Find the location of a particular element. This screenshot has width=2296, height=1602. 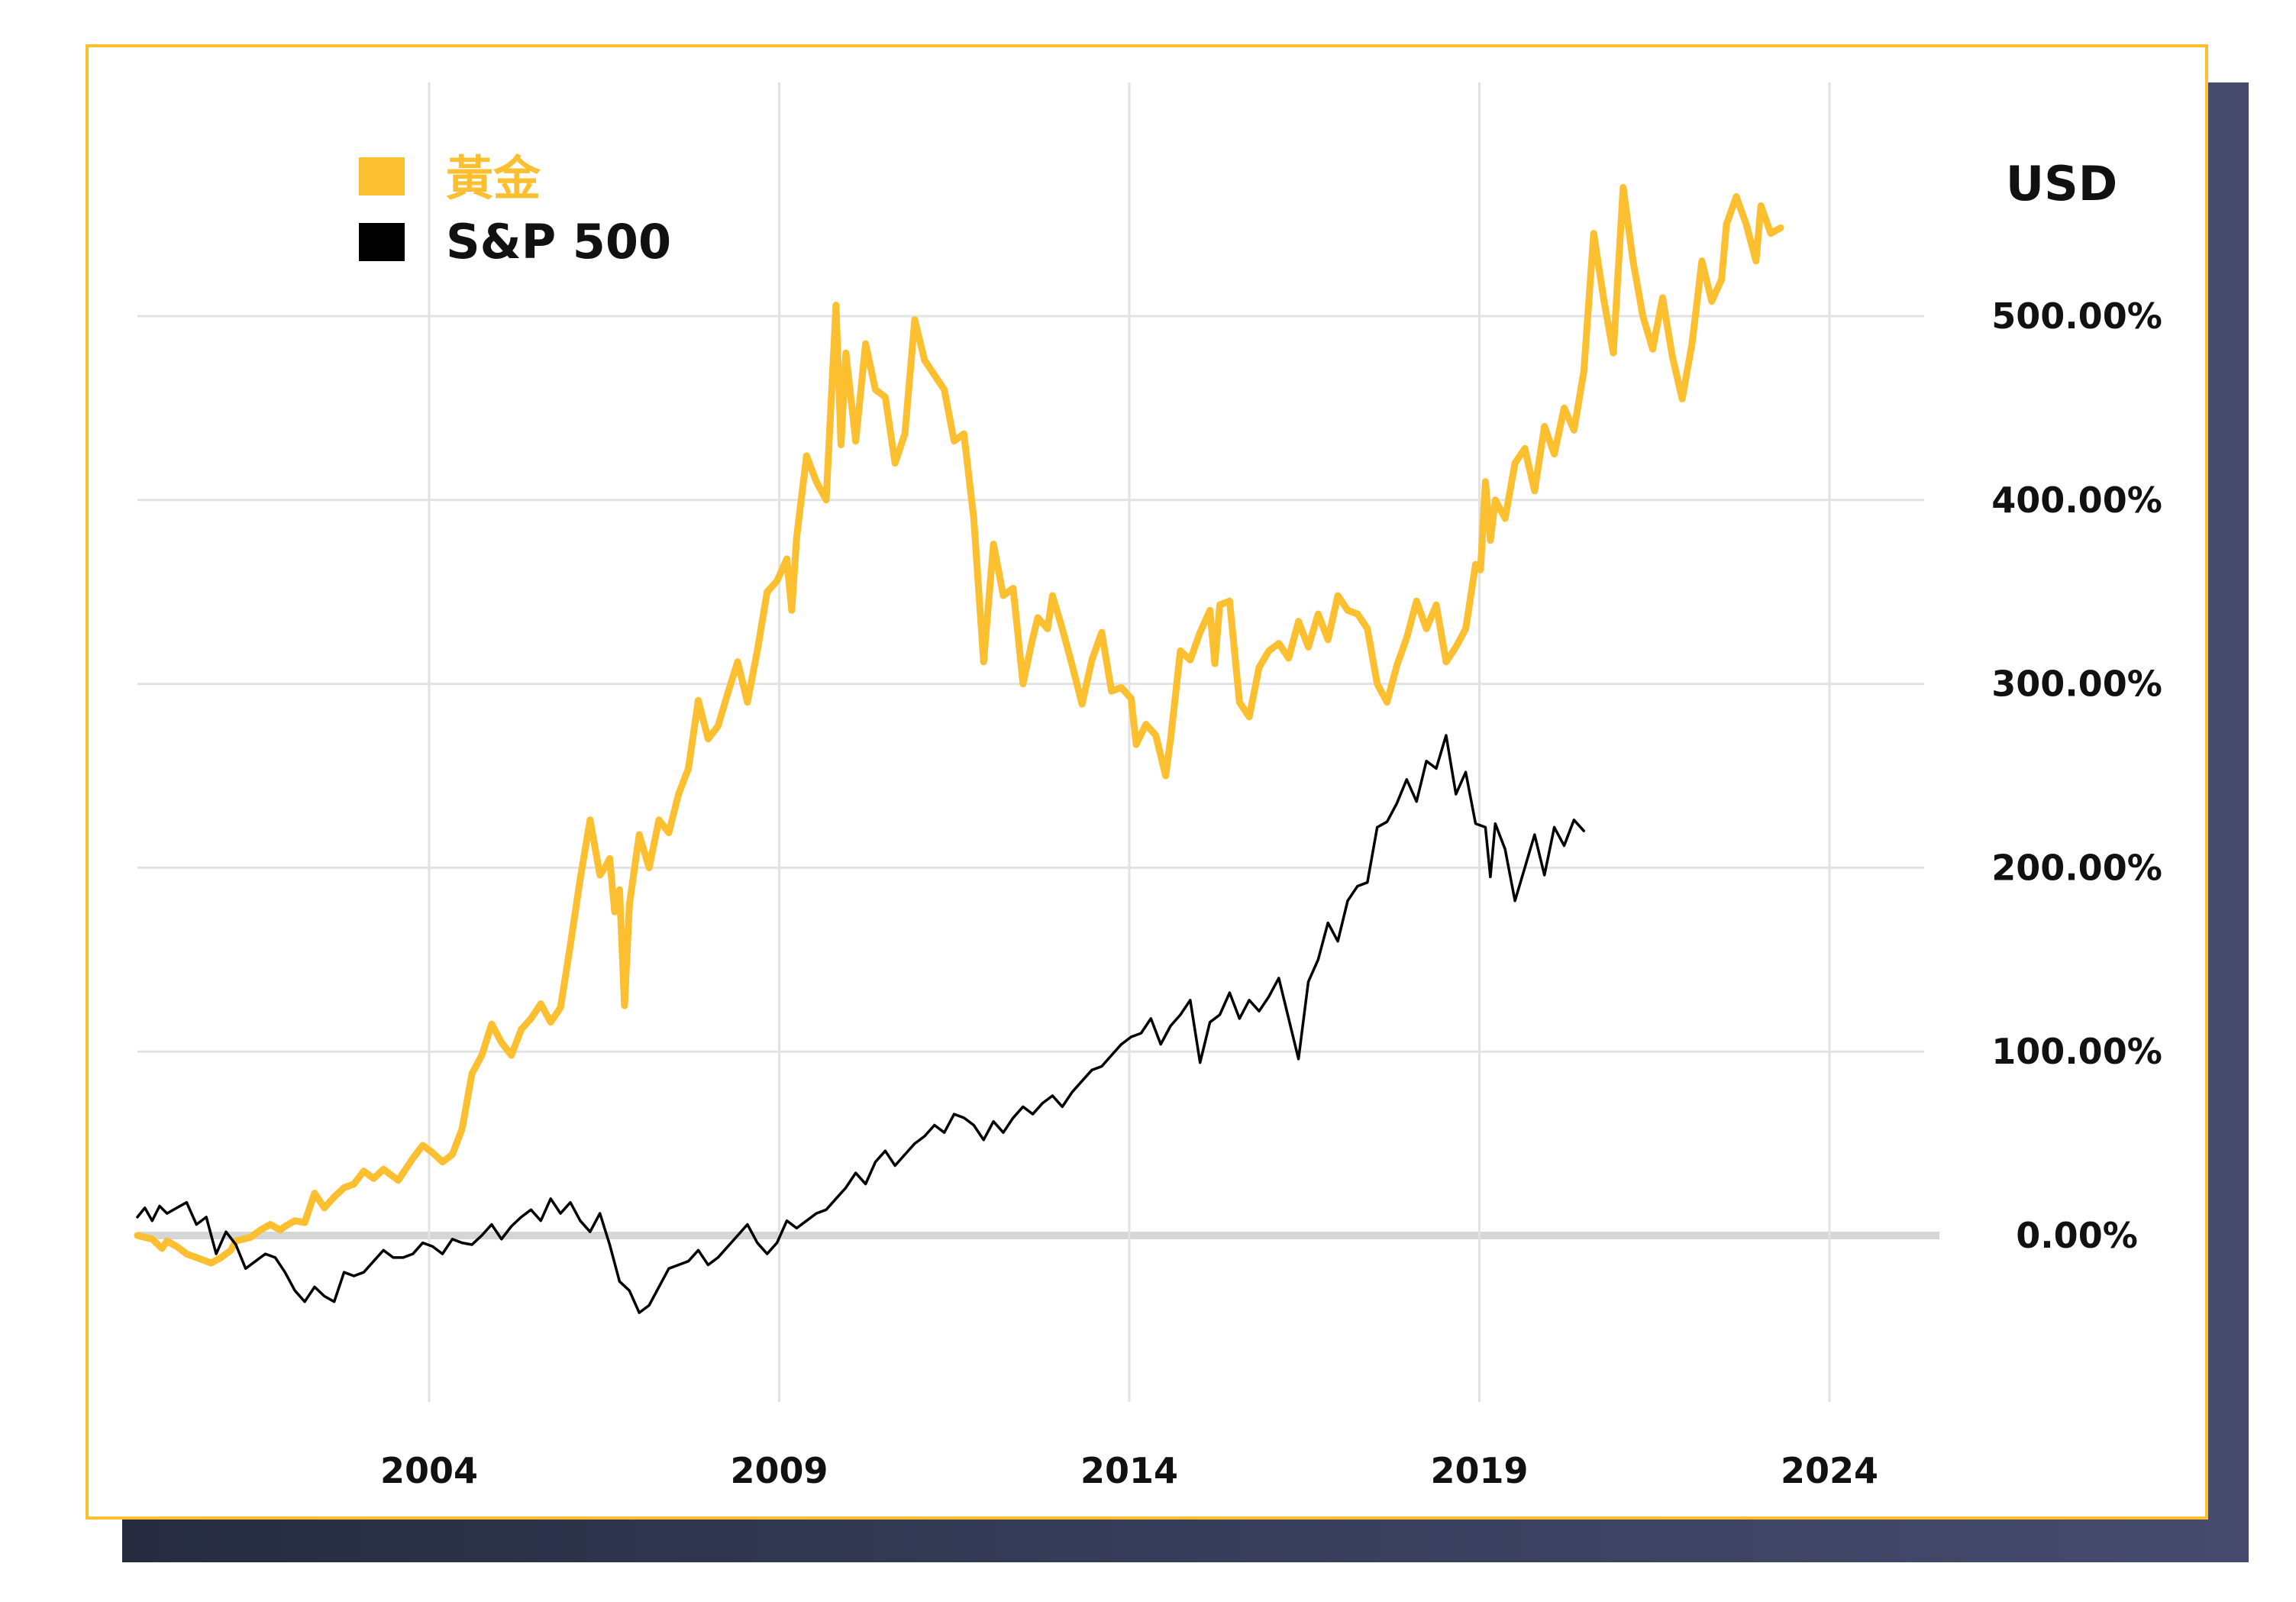

y-axis-ticks: 0.00% 100.00% 200.00% 300.00% 400.00% 500.00% is located at coordinates (2076, 776).